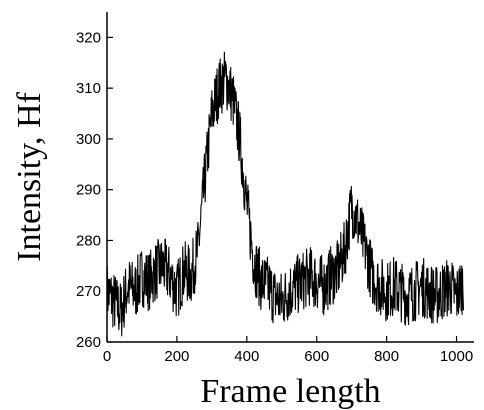 This screenshot has height=410, width=484. What do you see at coordinates (88, 139) in the screenshot?
I see `y-tick-label: 300` at bounding box center [88, 139].